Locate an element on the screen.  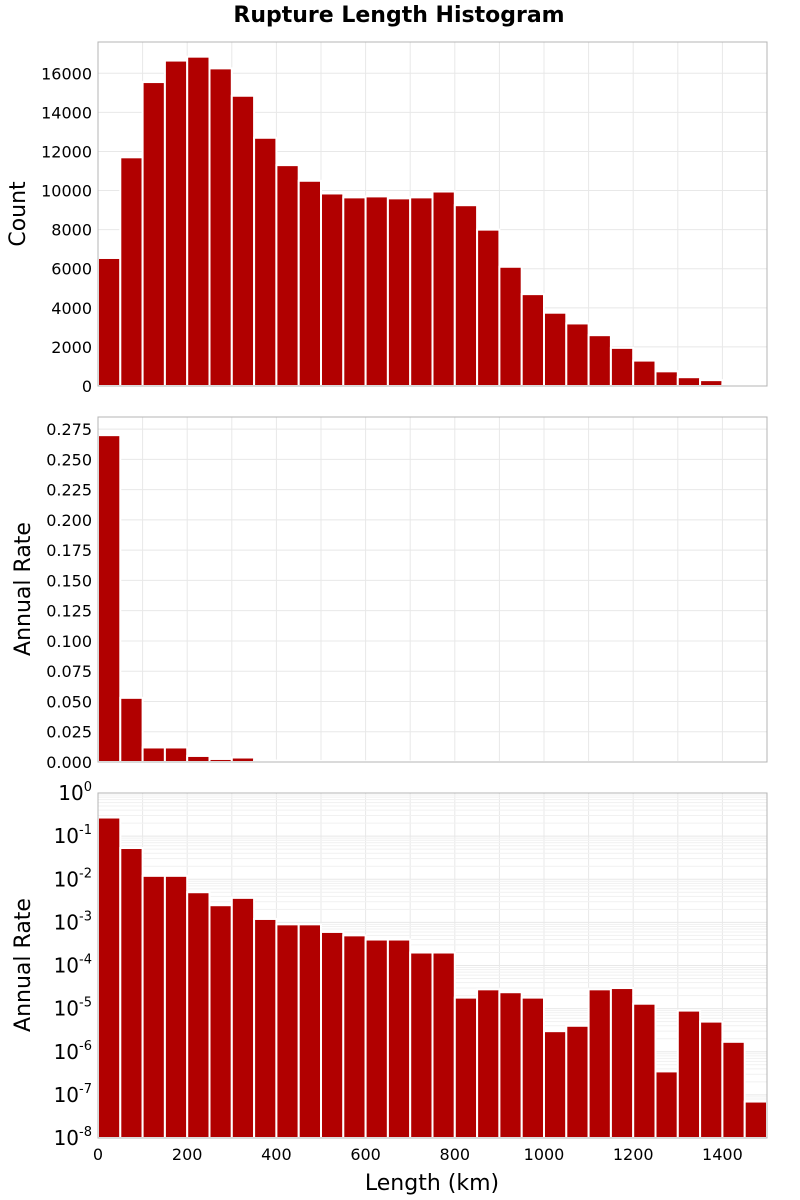
rate-linear-panel-y-axis-label: Annual Rate is located at coordinates (23, 589).